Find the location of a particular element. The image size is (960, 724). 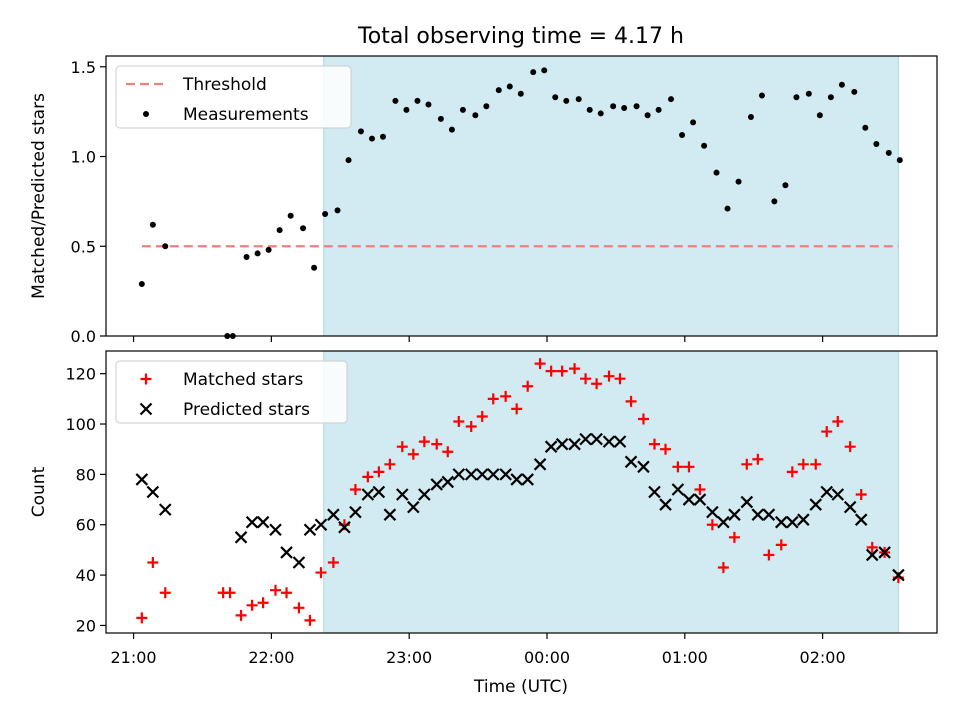

panel-1-legend-label: Threshold is located at coordinates (224, 85).